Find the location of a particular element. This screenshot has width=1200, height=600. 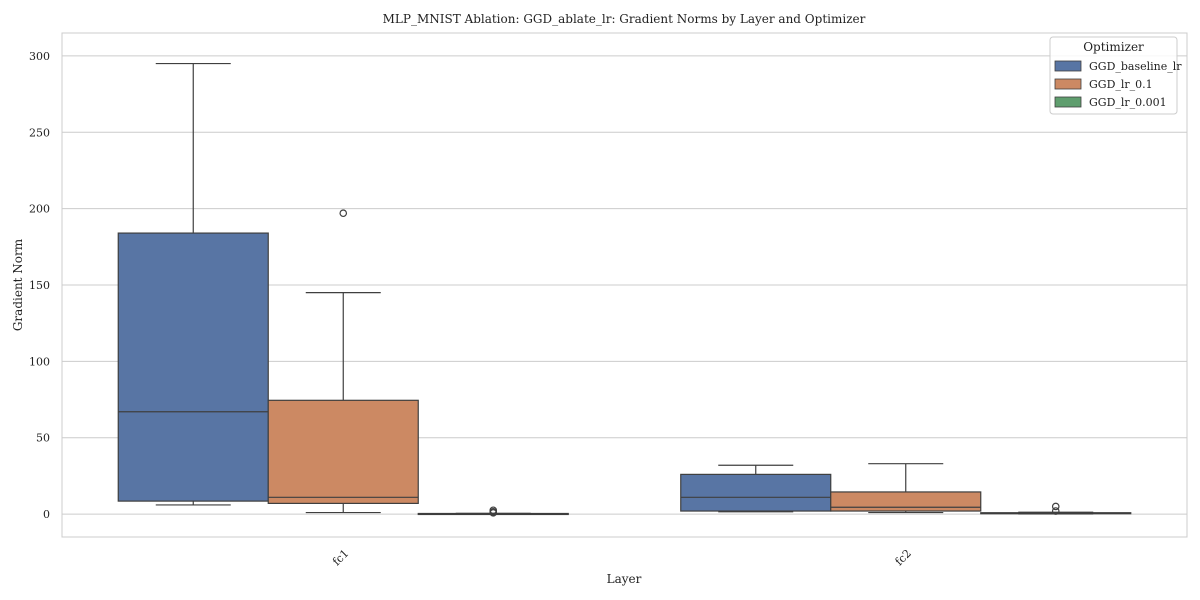

y-tick-label: 300 is located at coordinates (39, 56).